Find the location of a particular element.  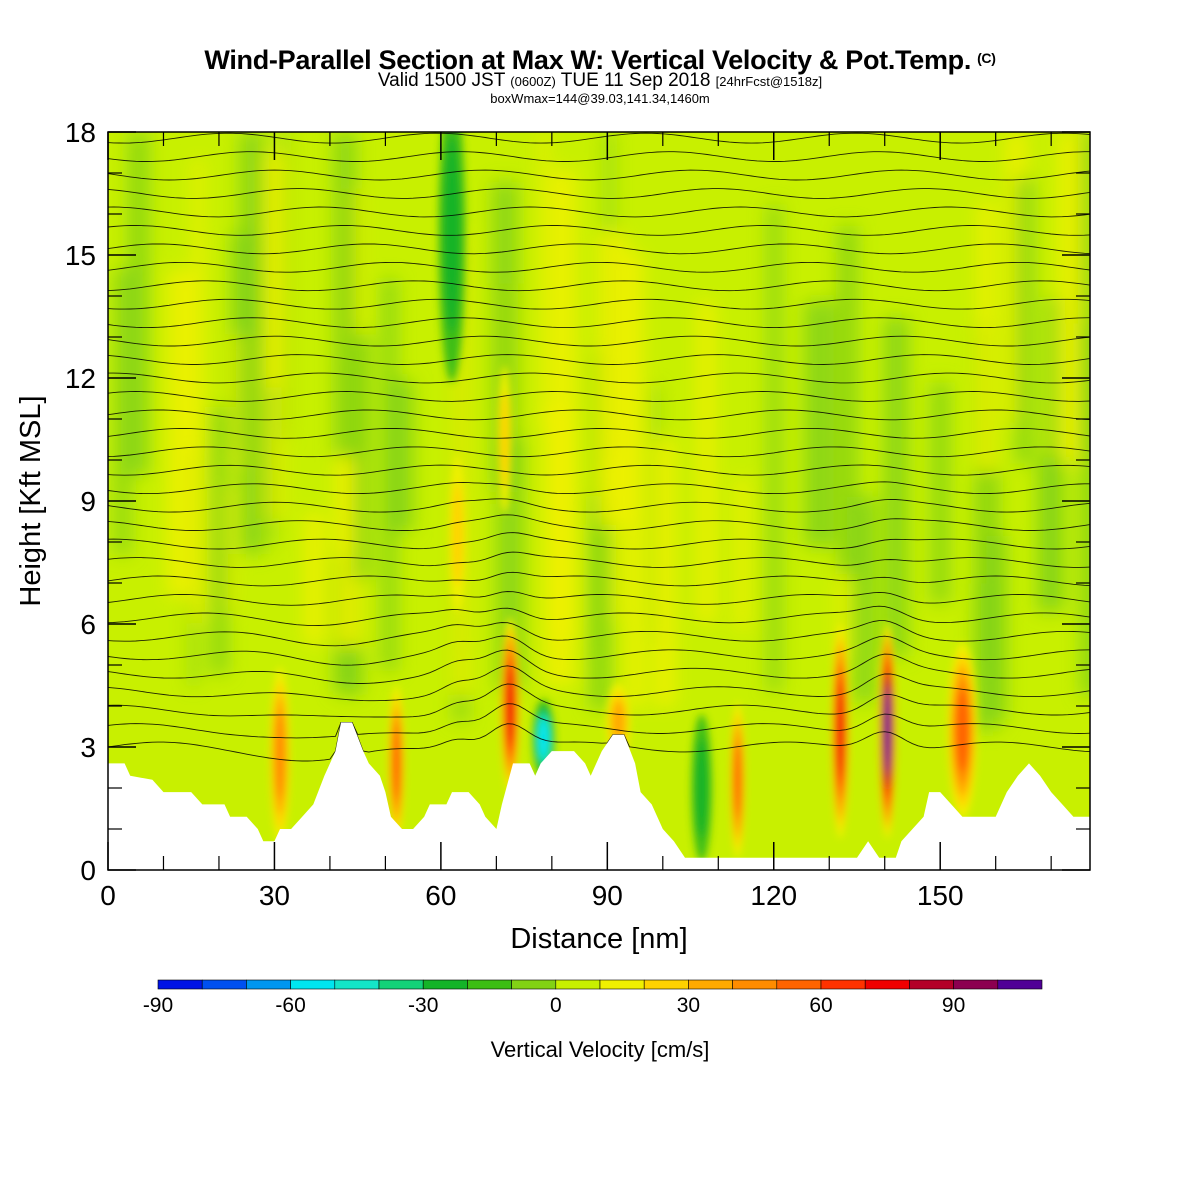

colorbar-tick-label: 0 is located at coordinates (556, 1005).